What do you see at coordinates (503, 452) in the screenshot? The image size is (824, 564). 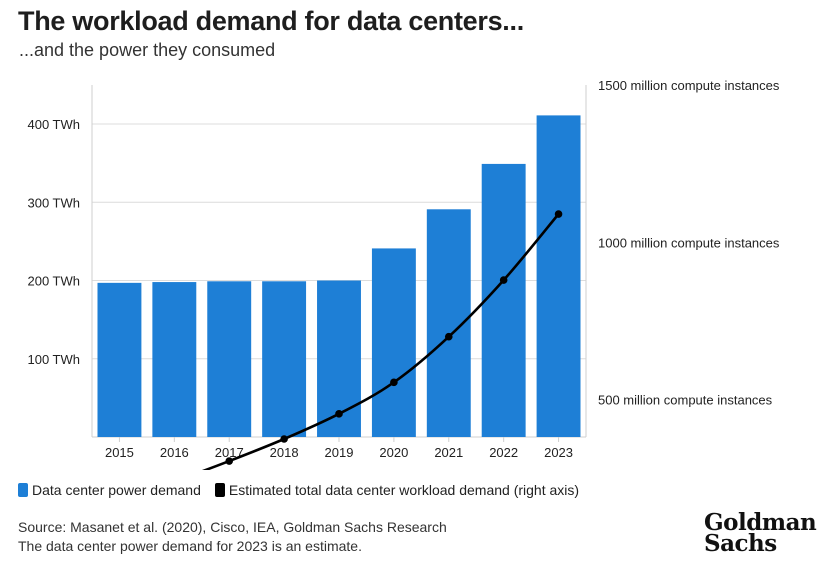 I see `x-tick-label: 2022` at bounding box center [503, 452].